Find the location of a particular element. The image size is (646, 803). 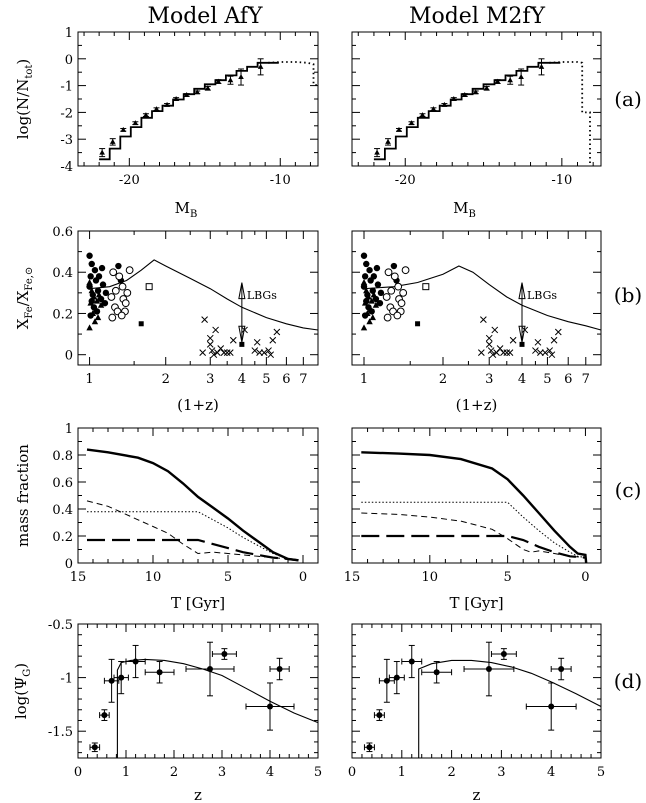

a1-xlabel-sub: B is located at coordinates (472, 214).